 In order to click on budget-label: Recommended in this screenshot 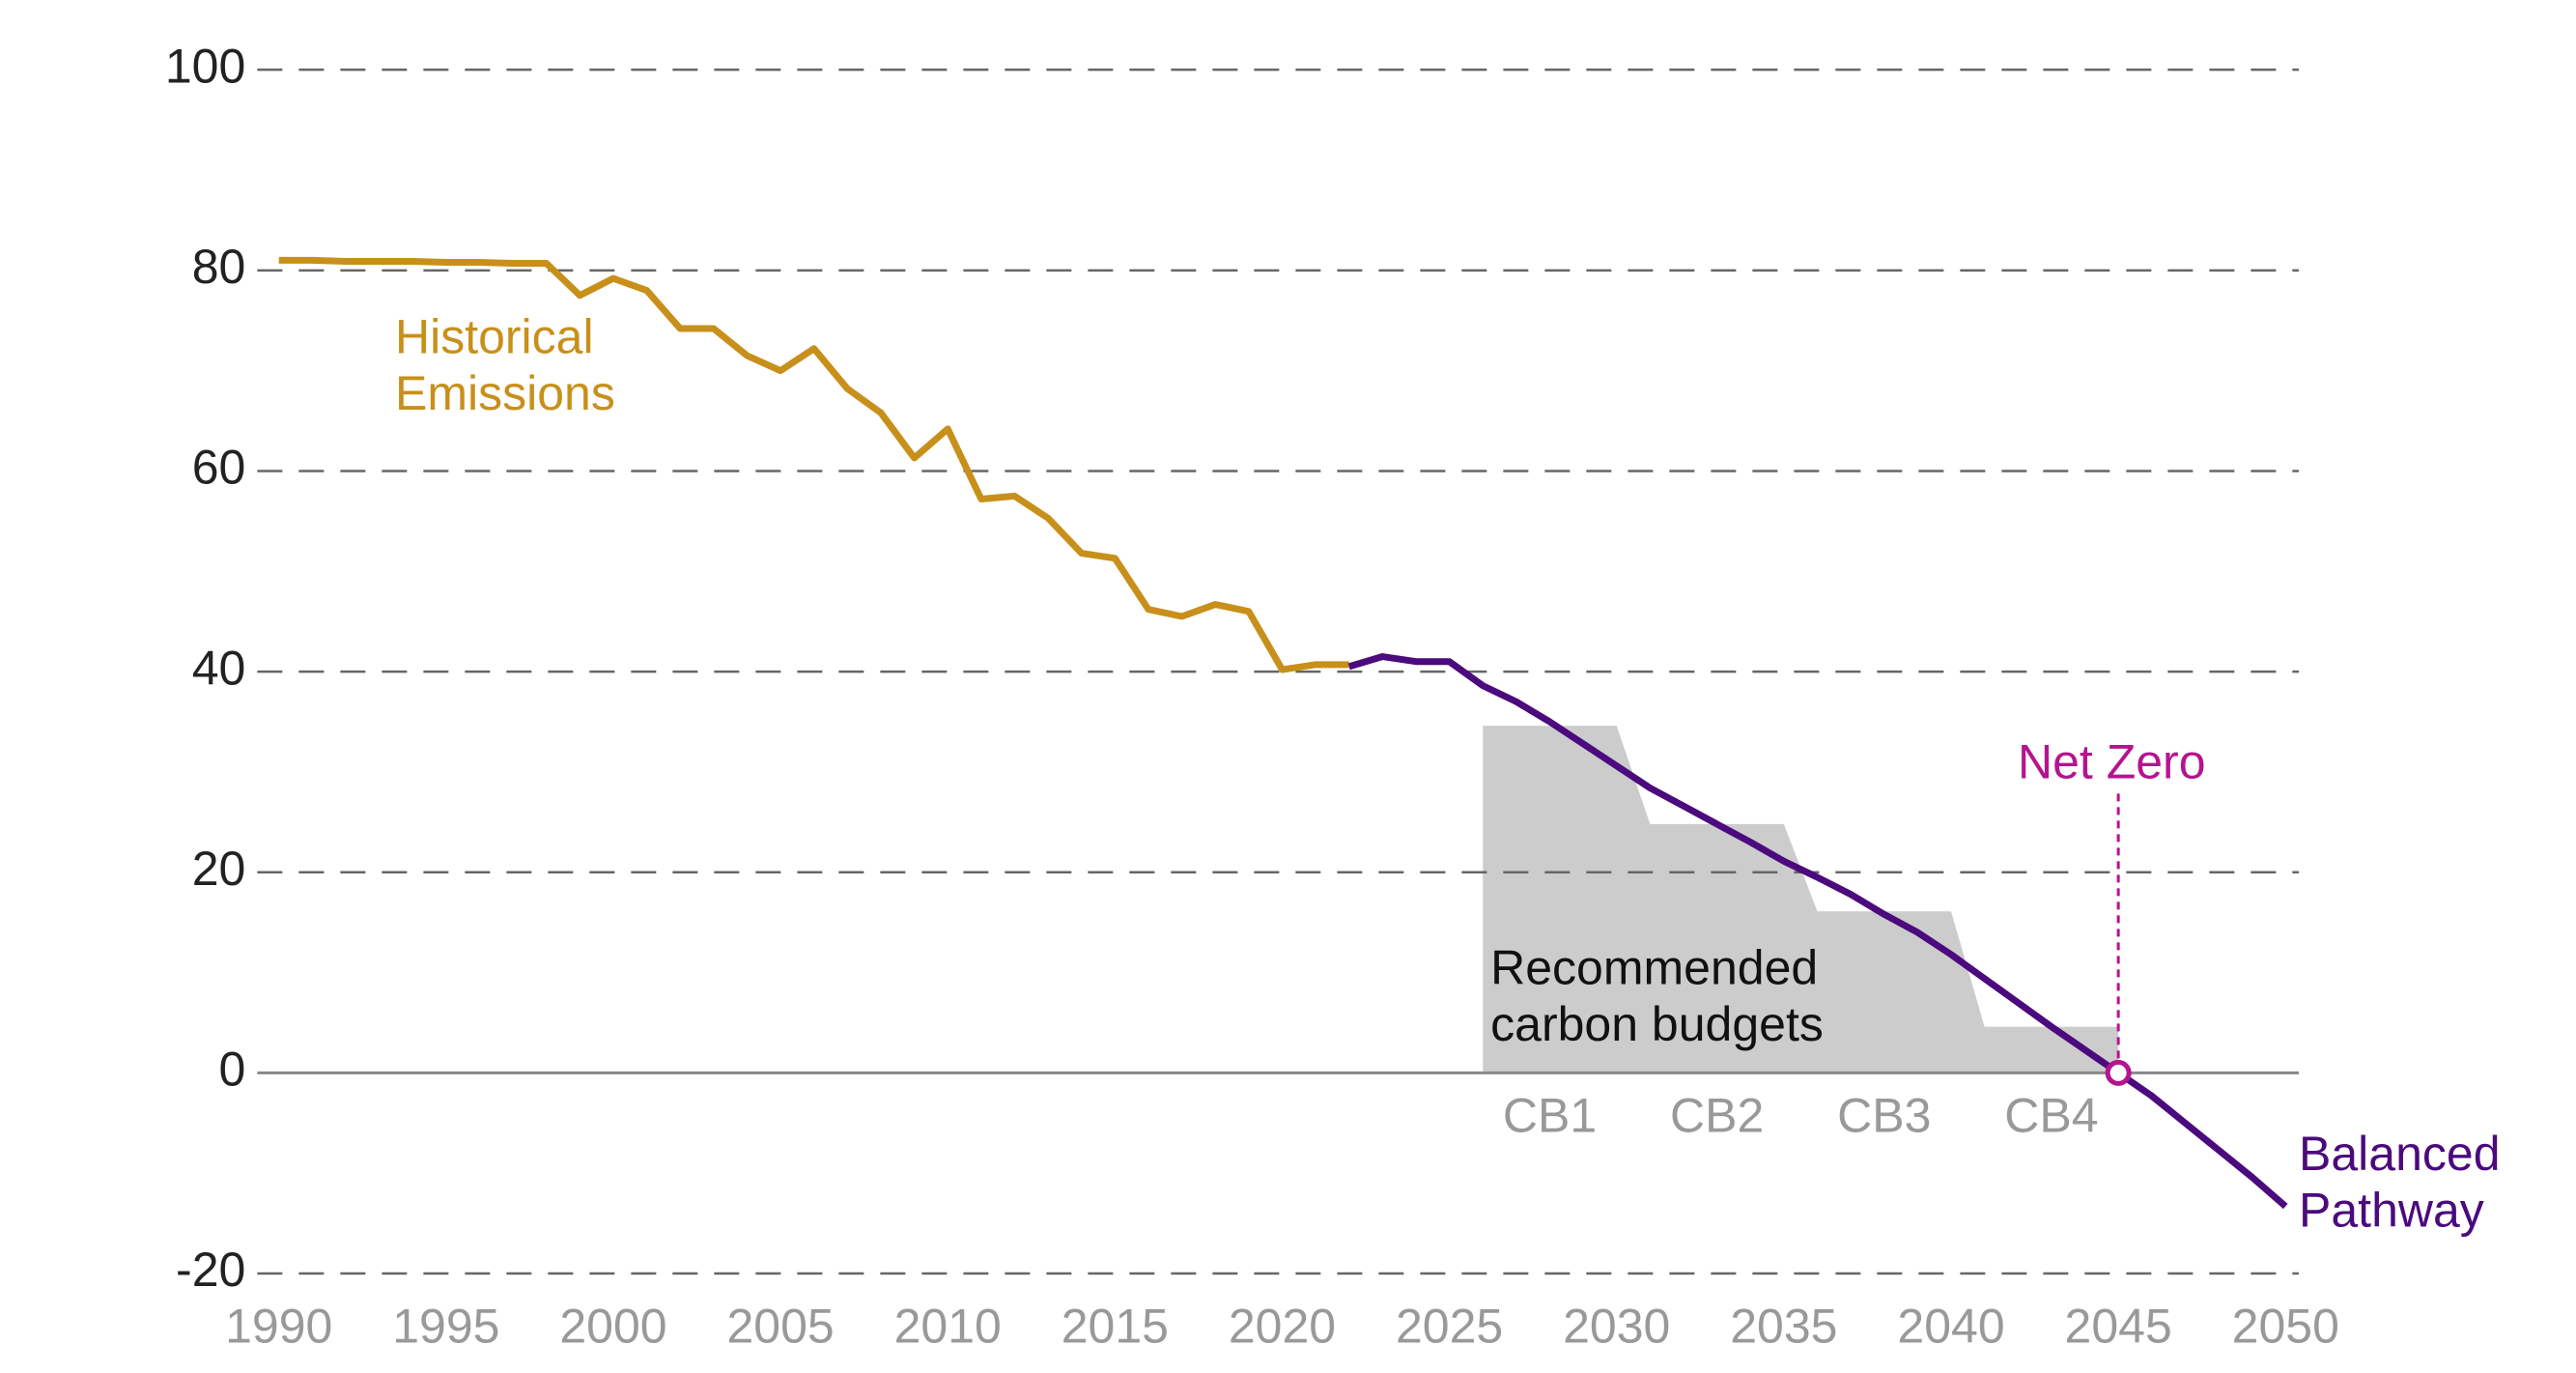, I will do `click(1654, 967)`.